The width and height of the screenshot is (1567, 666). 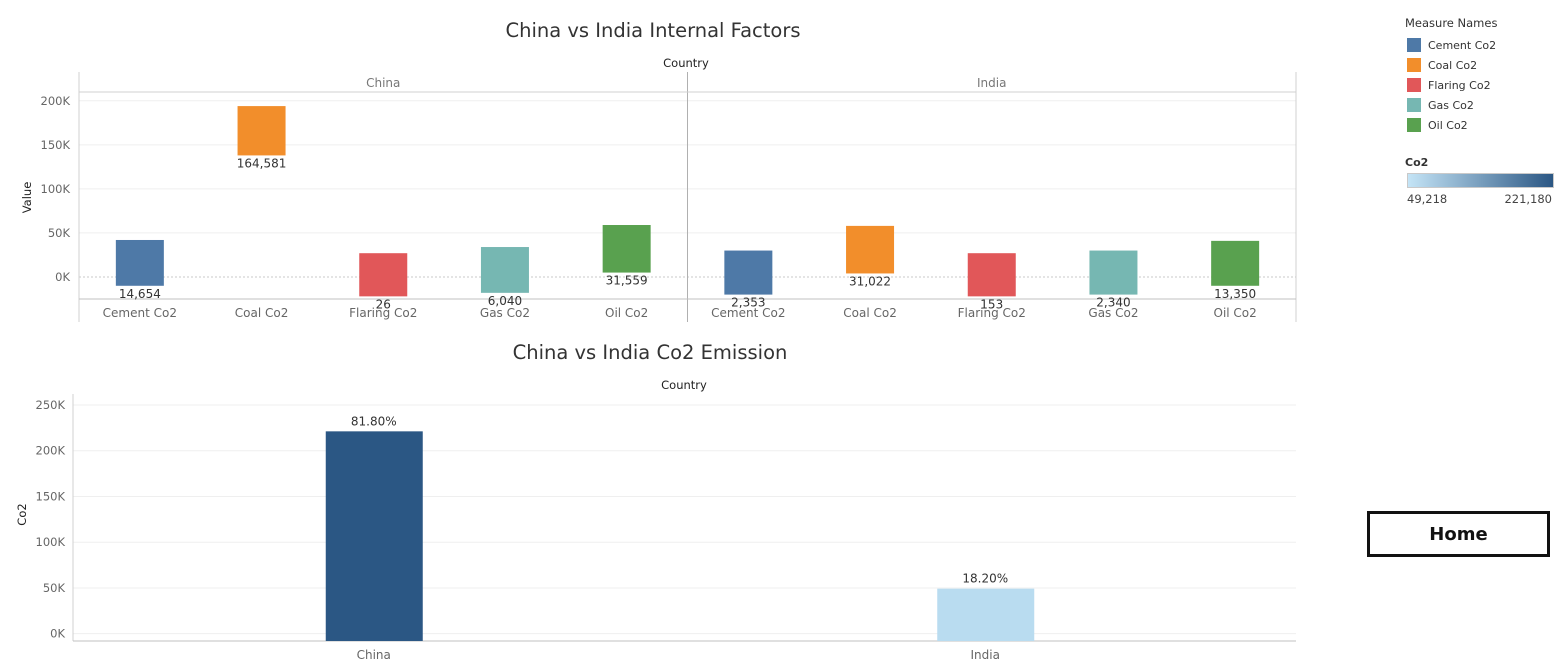 What do you see at coordinates (22, 514) in the screenshot?
I see `y-axis-label: Co2` at bounding box center [22, 514].